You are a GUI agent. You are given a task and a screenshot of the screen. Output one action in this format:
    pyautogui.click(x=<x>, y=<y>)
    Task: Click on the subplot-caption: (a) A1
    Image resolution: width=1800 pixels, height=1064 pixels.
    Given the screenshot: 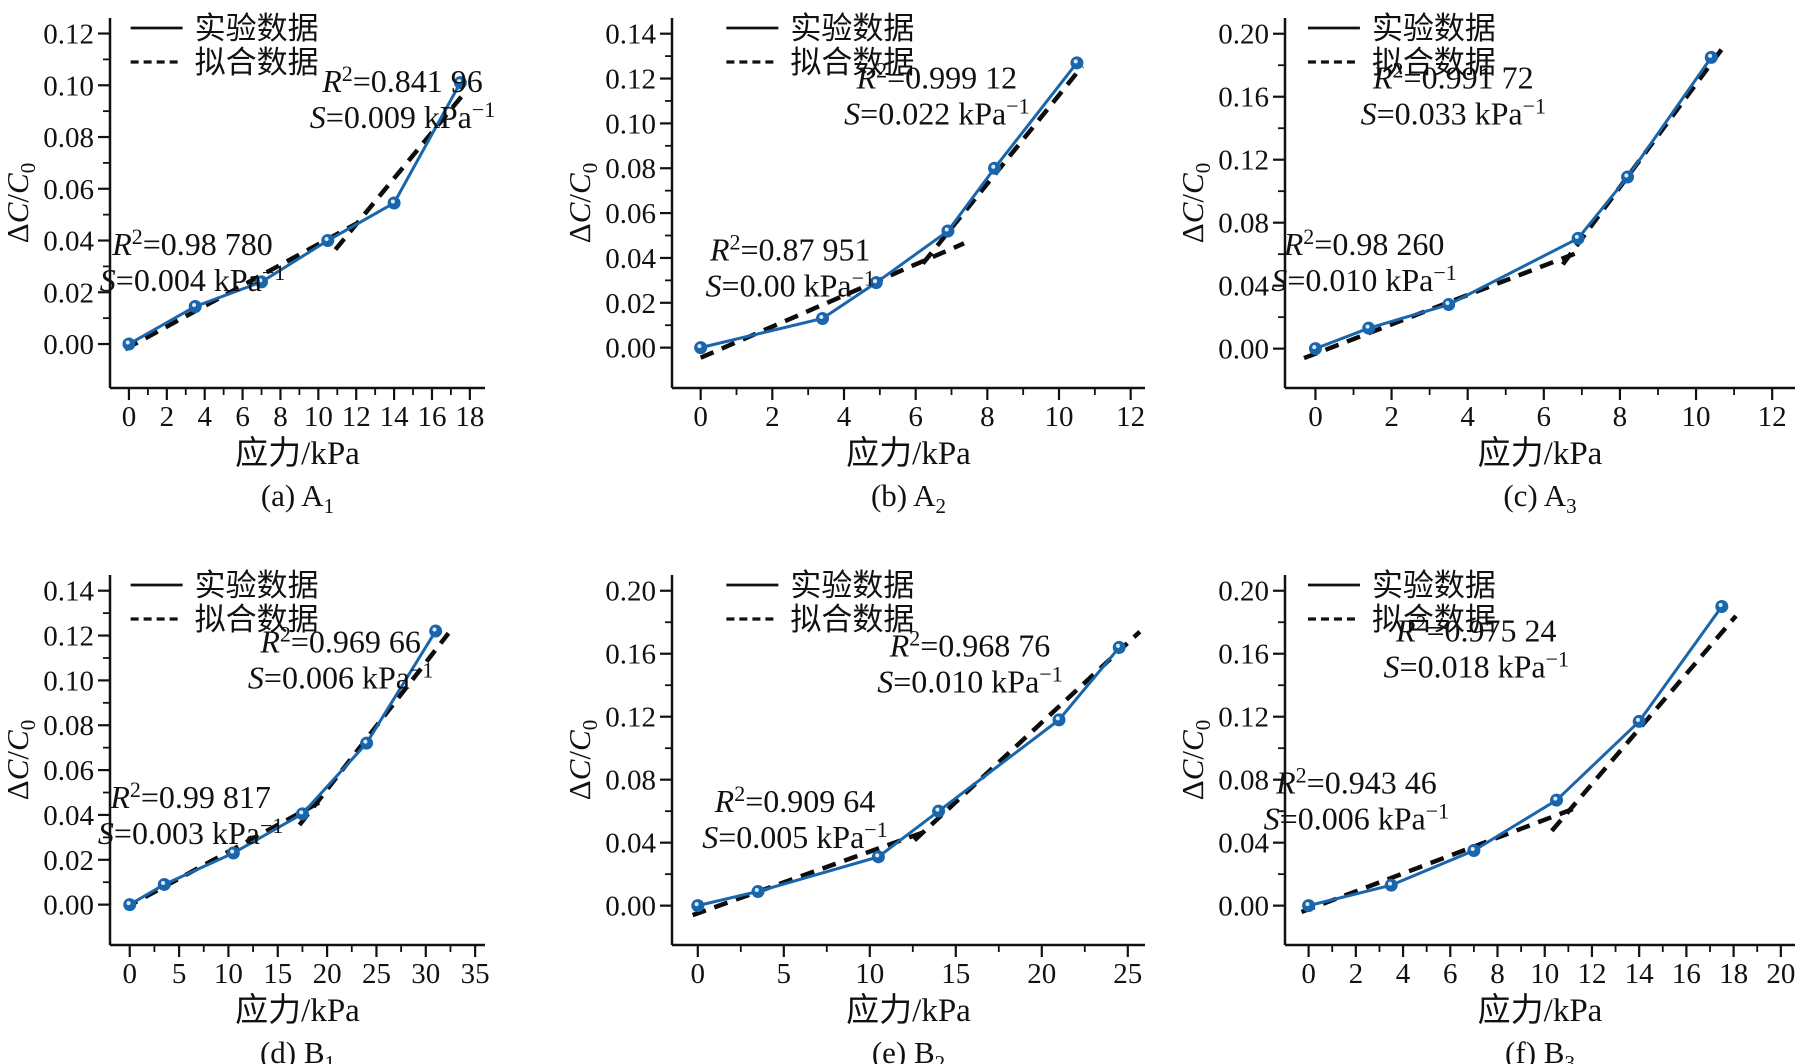 What is the action you would take?
    pyautogui.click(x=297, y=498)
    